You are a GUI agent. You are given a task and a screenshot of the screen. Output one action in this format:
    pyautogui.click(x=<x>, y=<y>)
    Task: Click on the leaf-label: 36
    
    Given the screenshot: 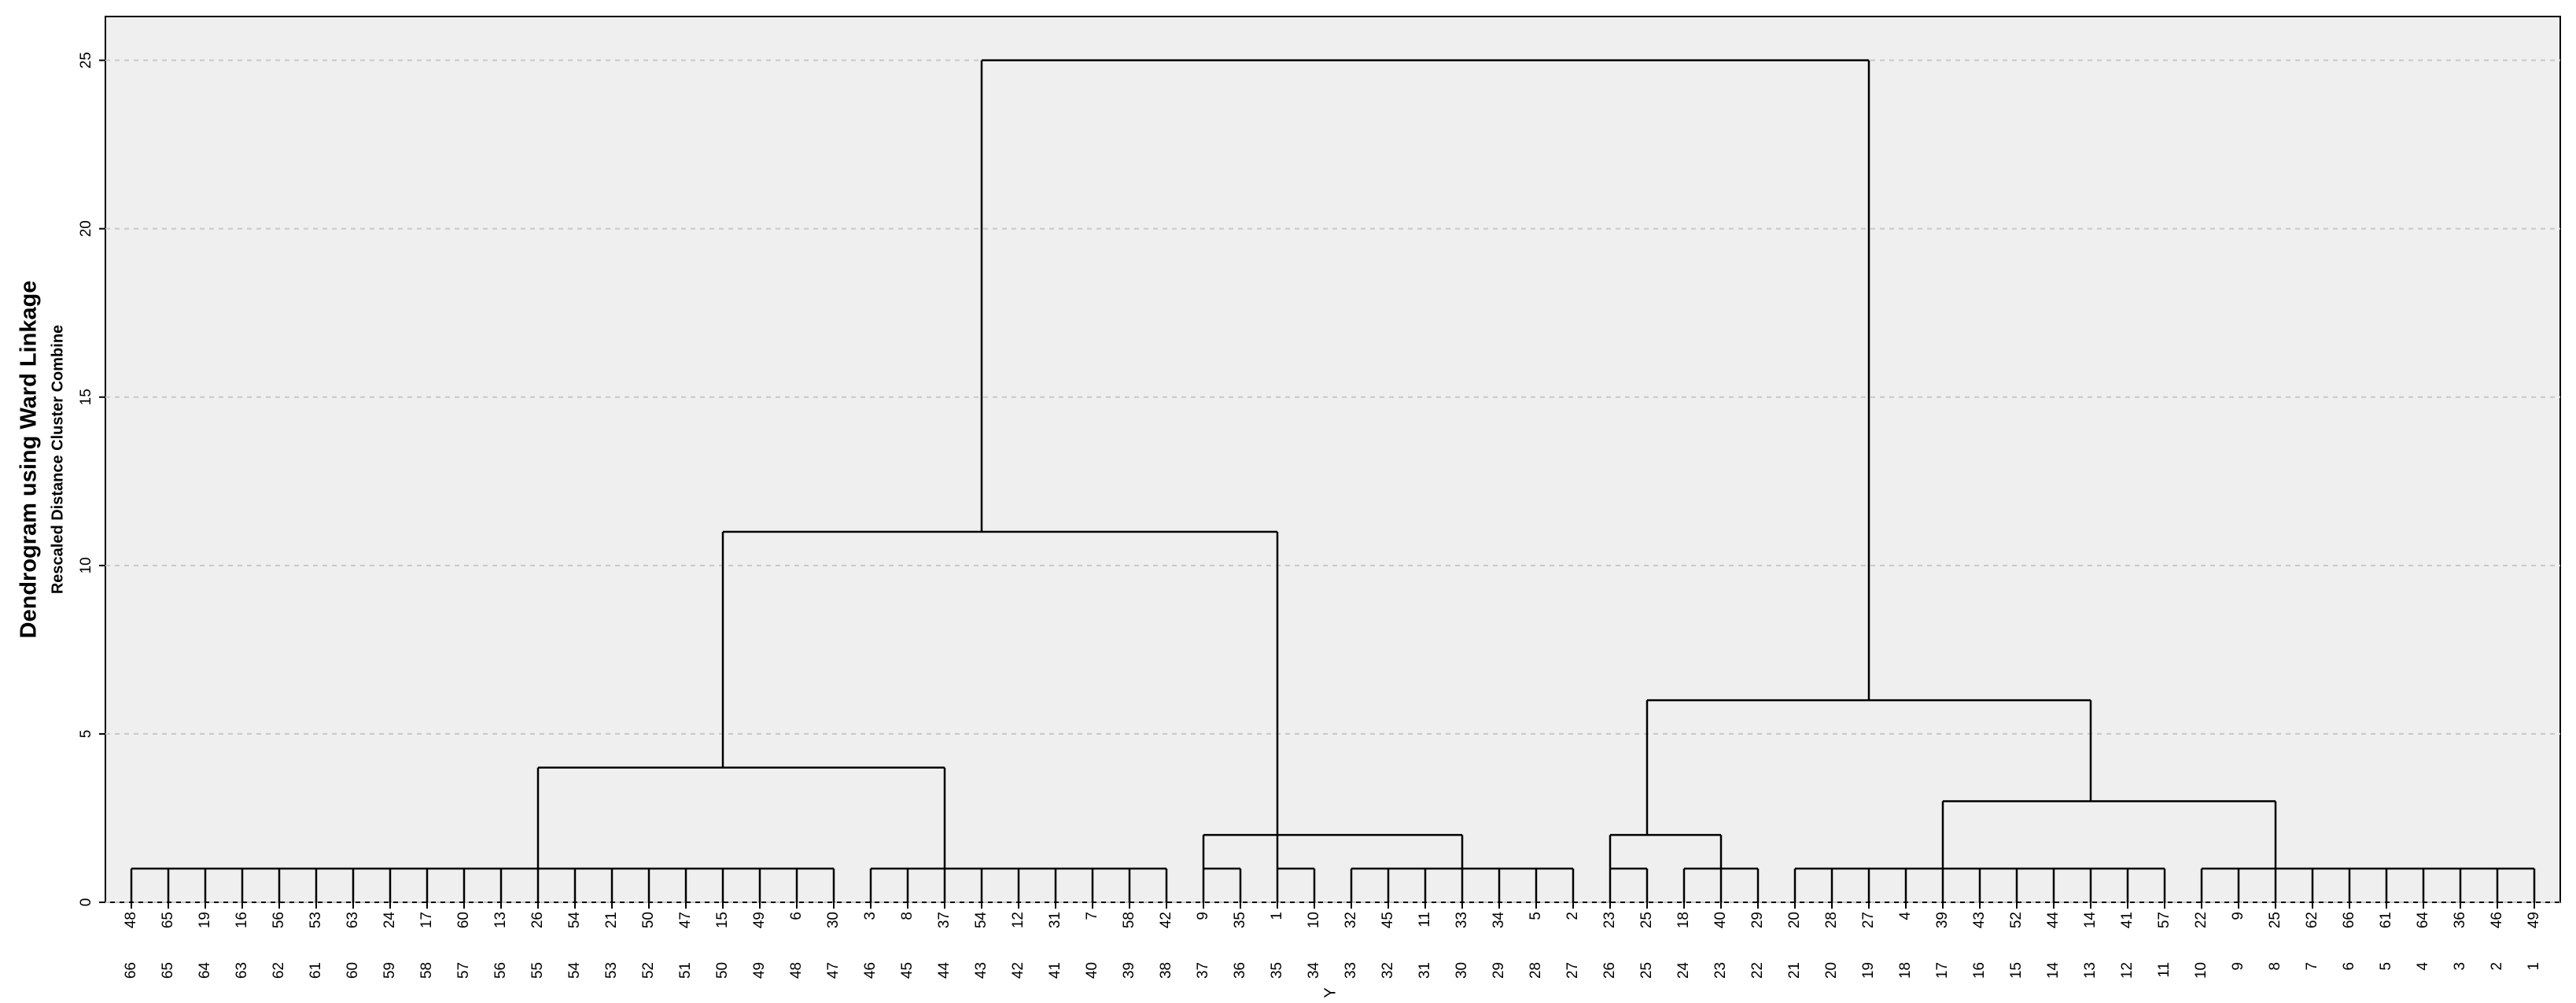 What is the action you would take?
    pyautogui.click(x=2460, y=920)
    